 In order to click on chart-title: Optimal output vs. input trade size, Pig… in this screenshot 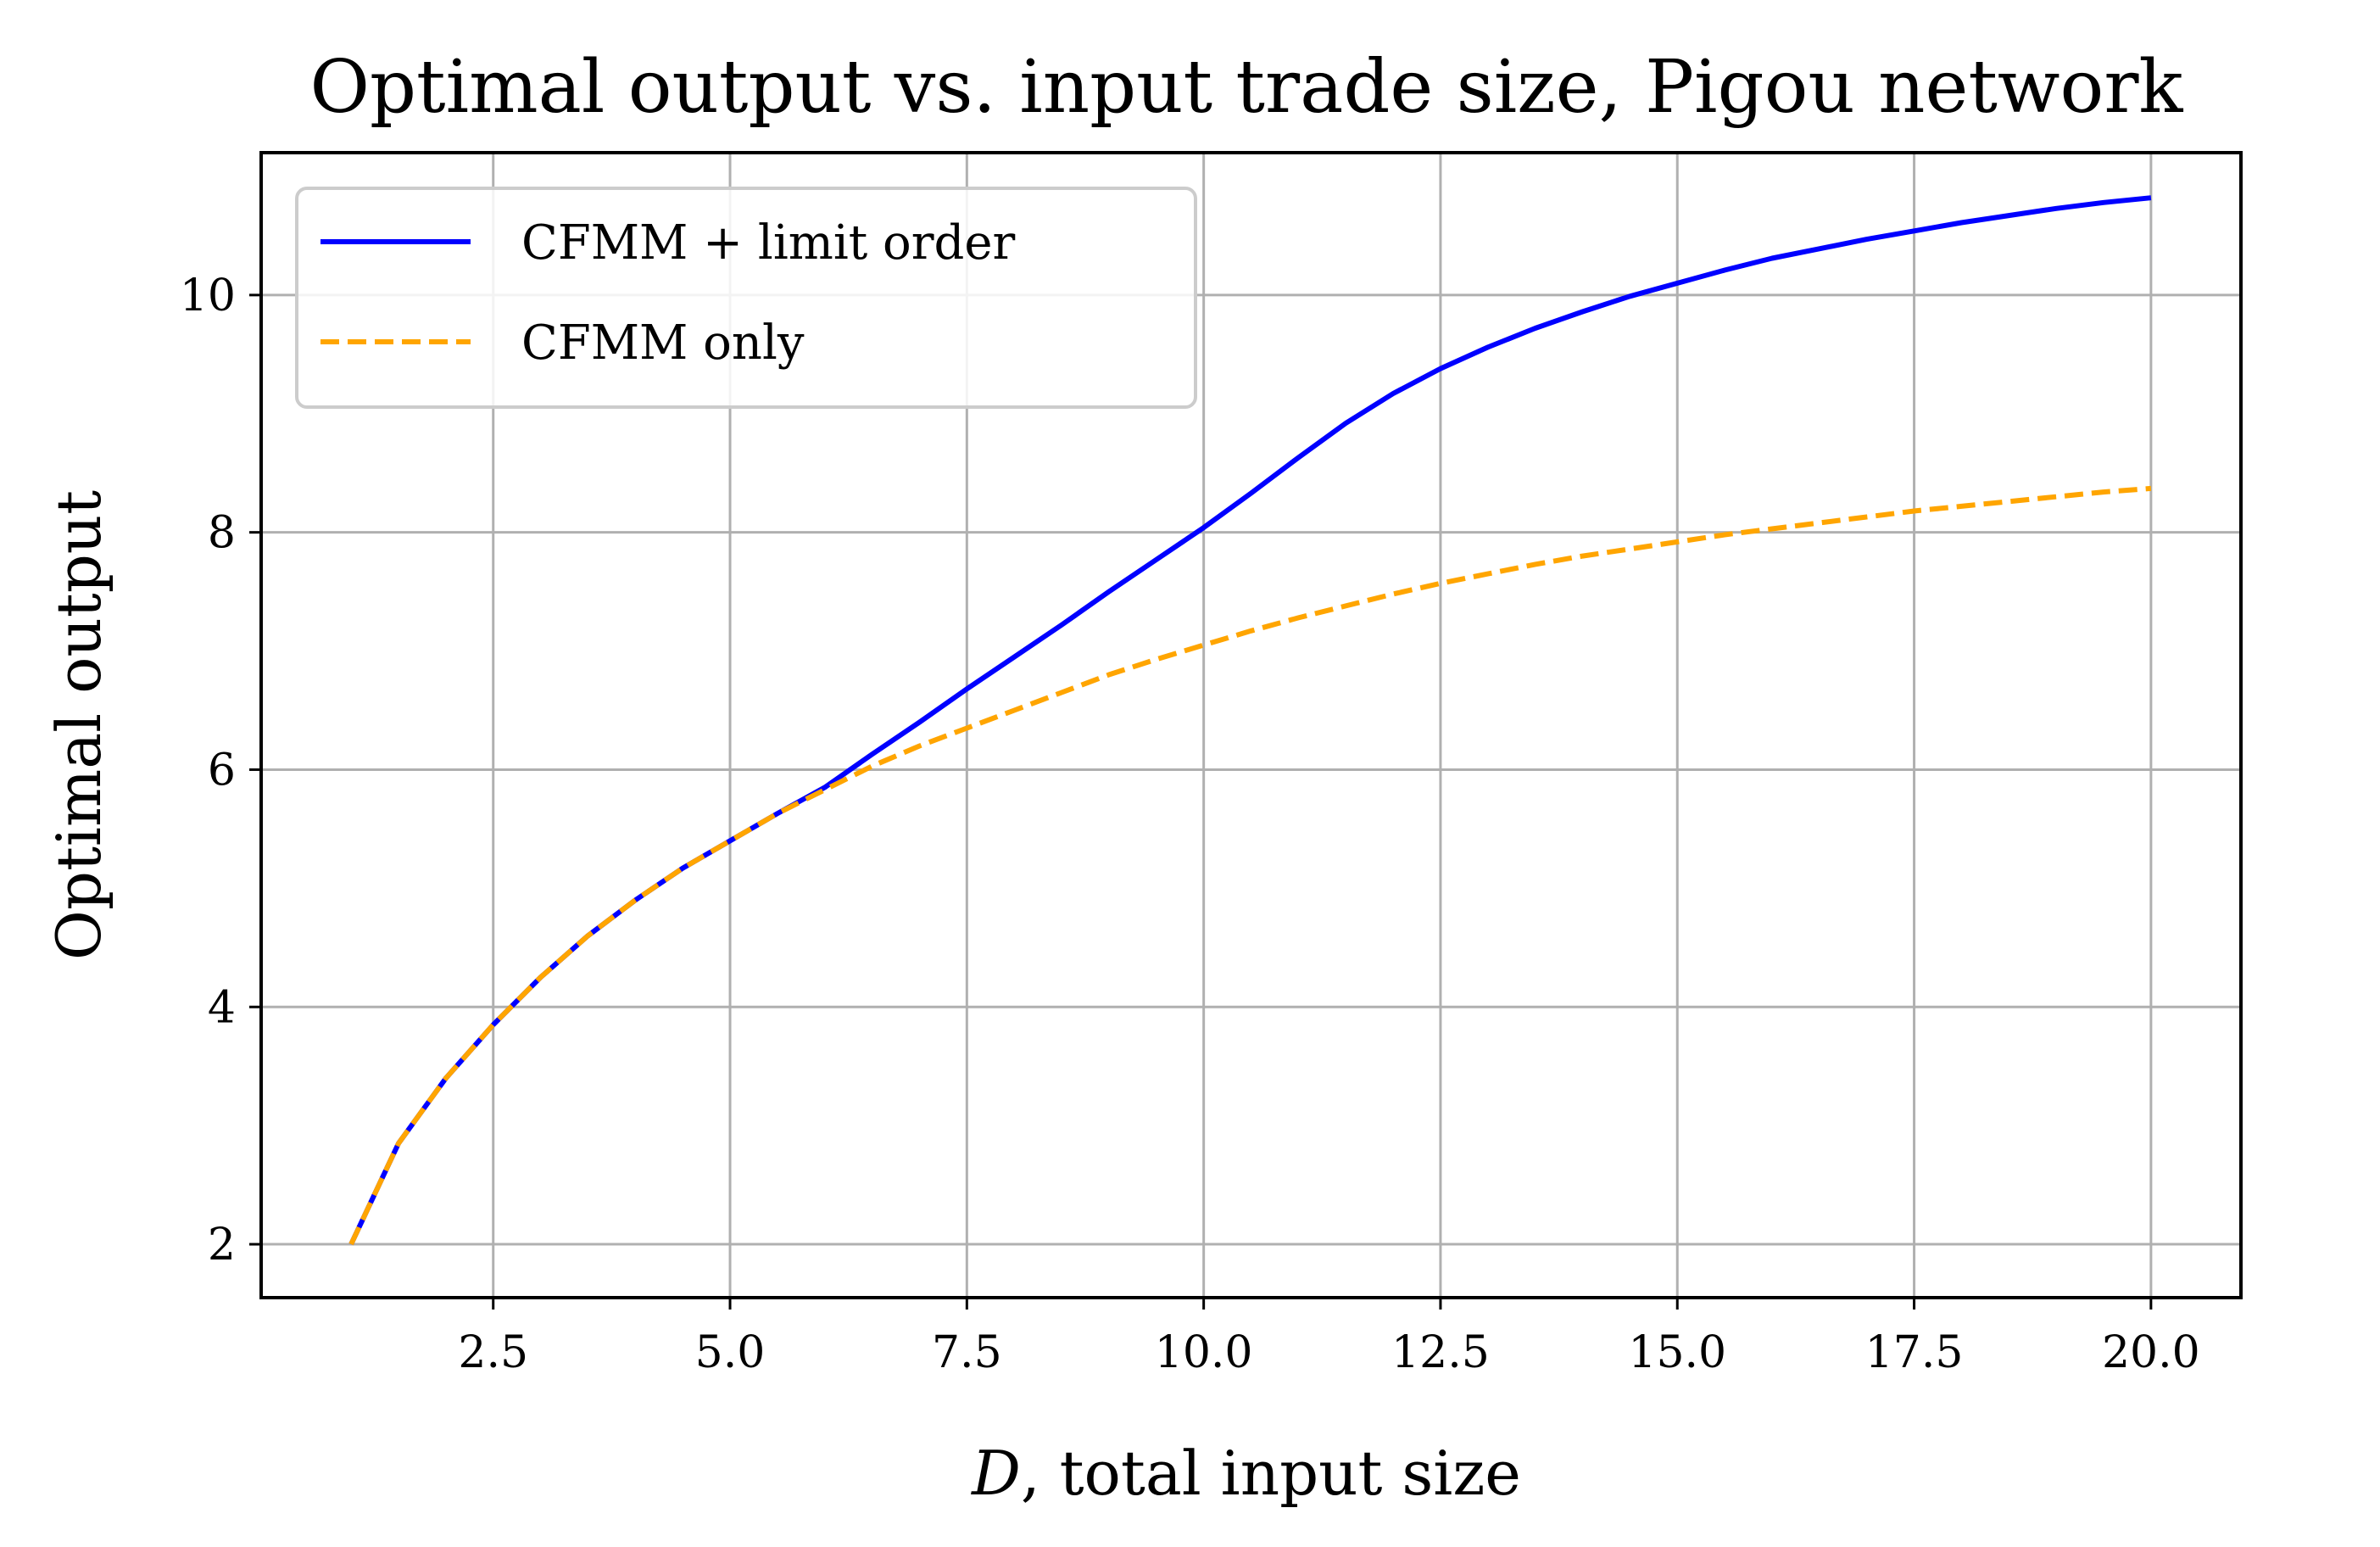, I will do `click(1246, 87)`.